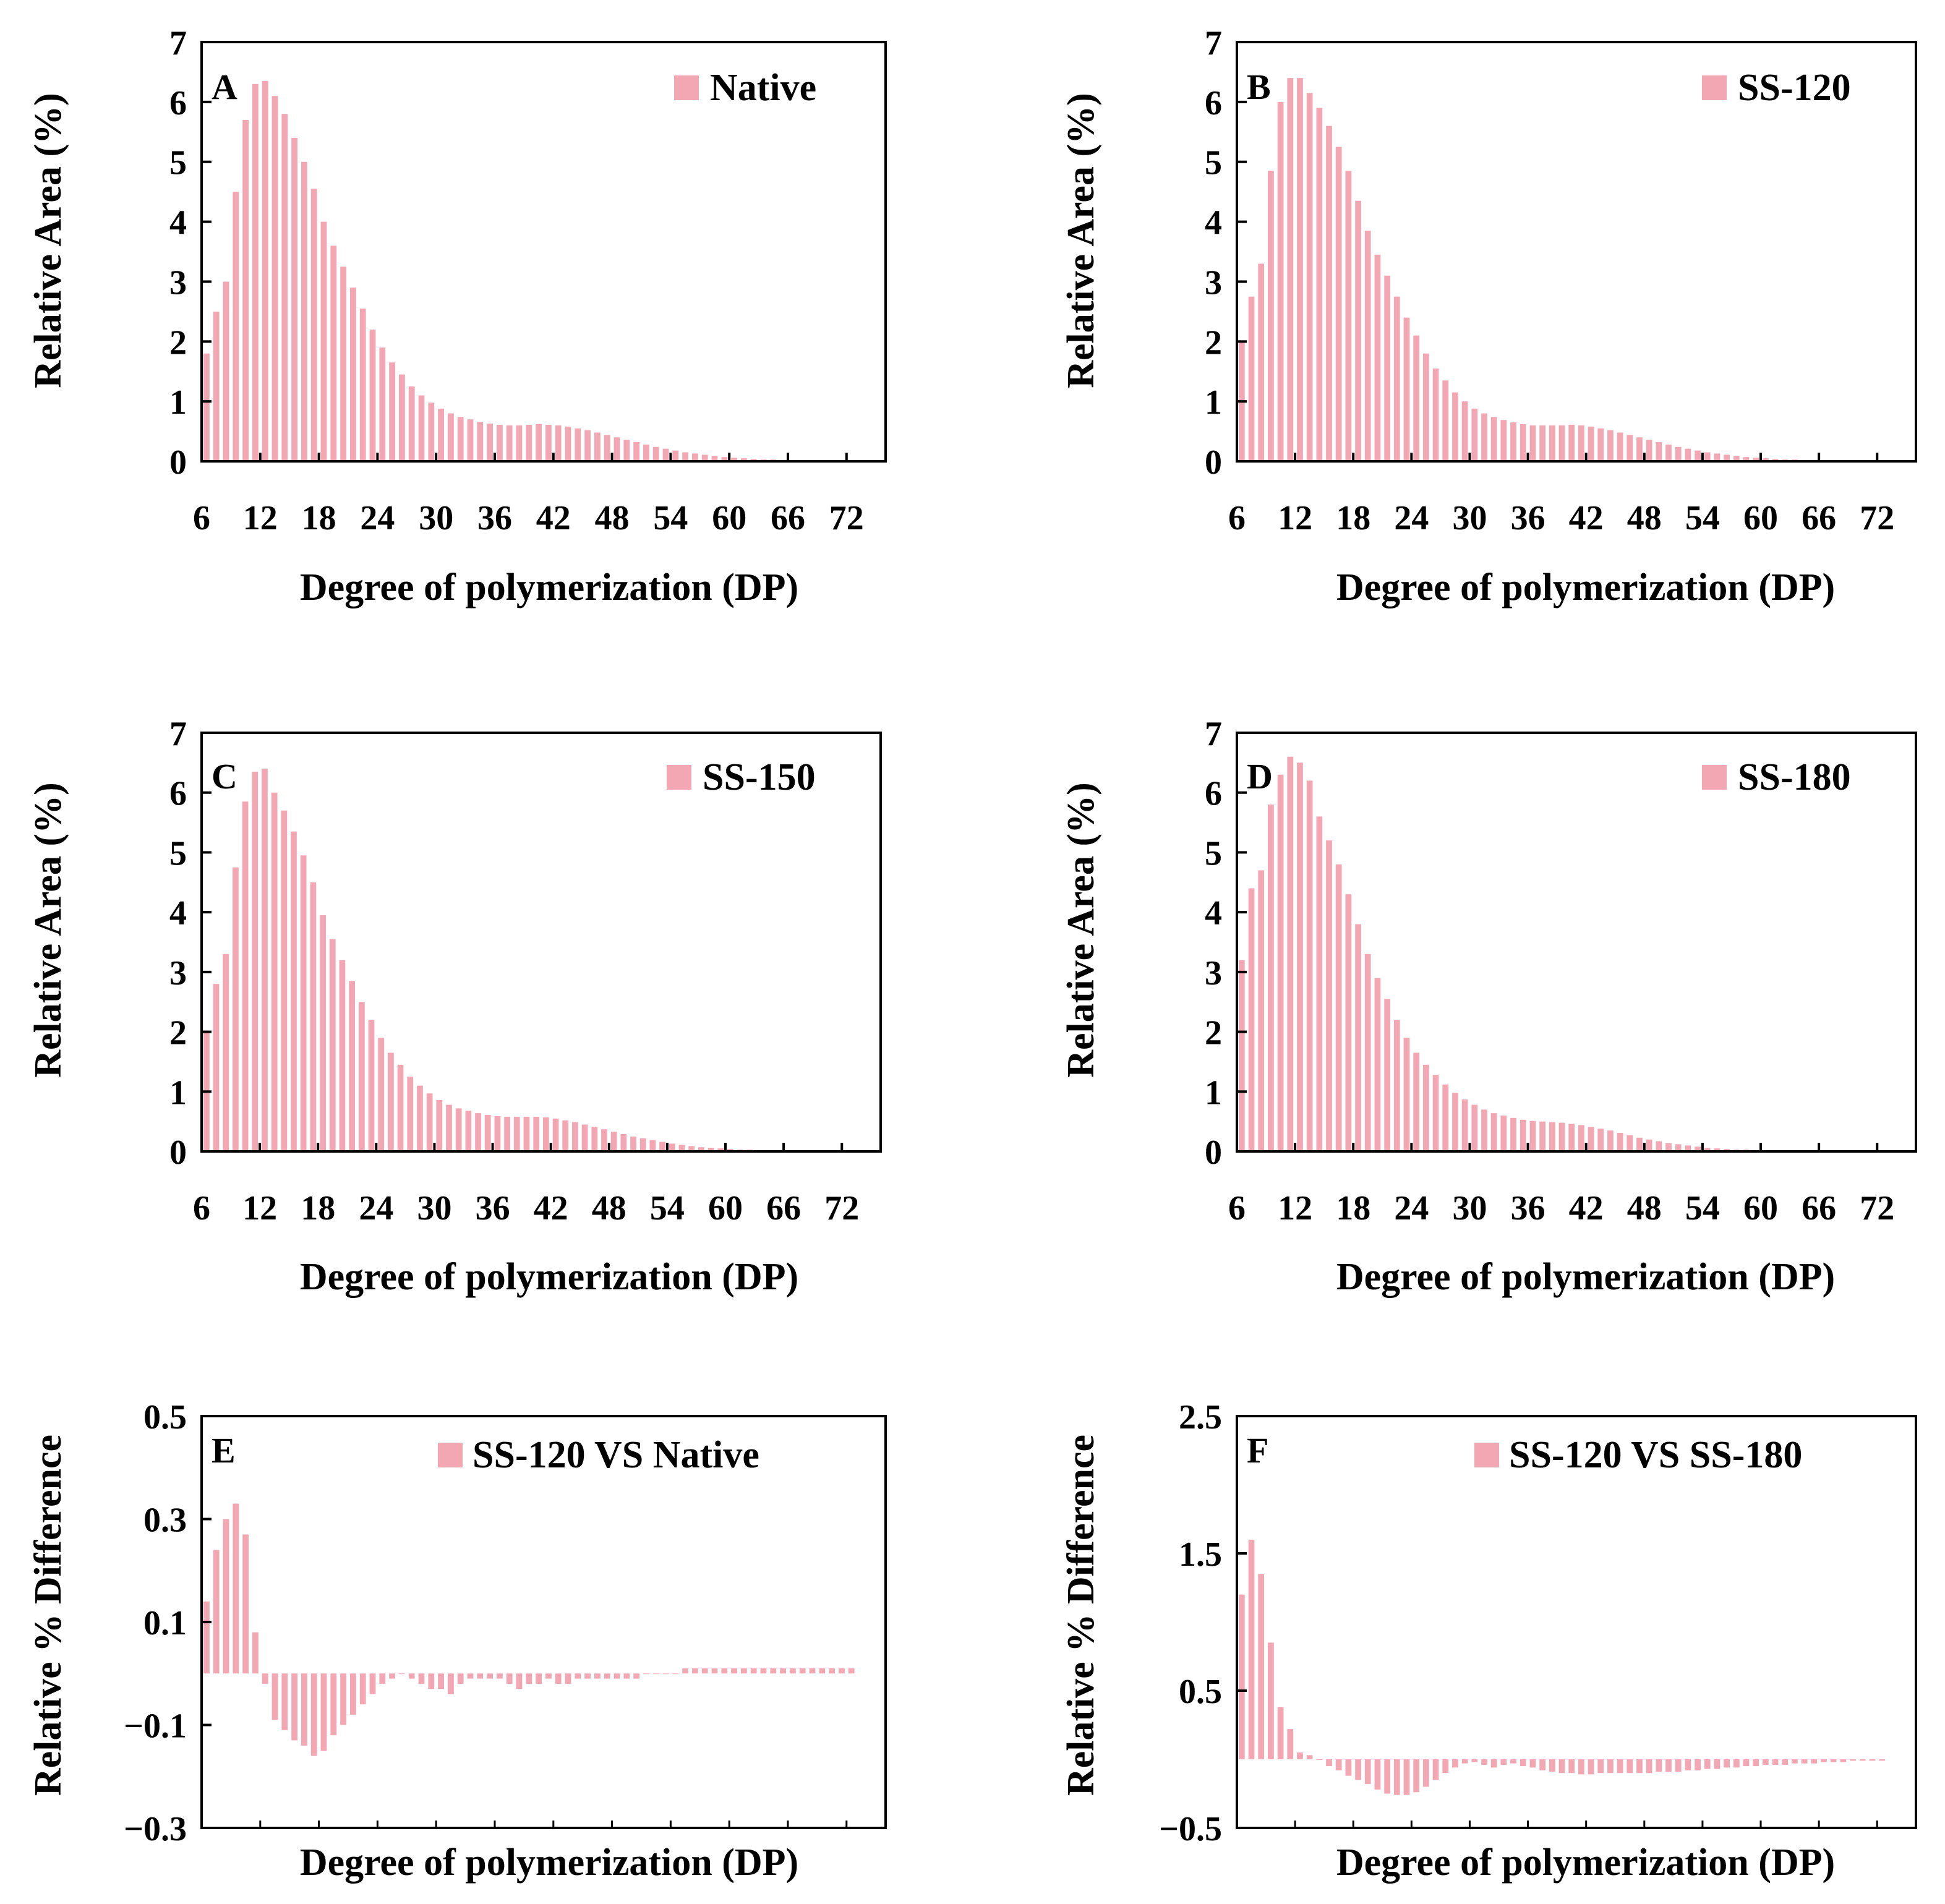  What do you see at coordinates (434, 1208) in the screenshot?
I see `x-tick-label-c: 30` at bounding box center [434, 1208].